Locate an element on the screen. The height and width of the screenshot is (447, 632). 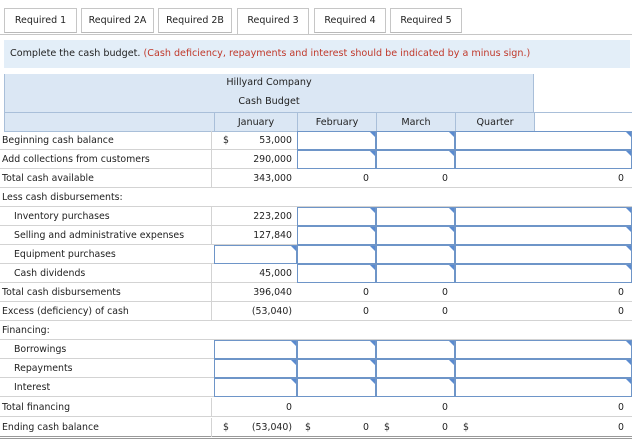
input-dividends-march is located at coordinates (415, 273).